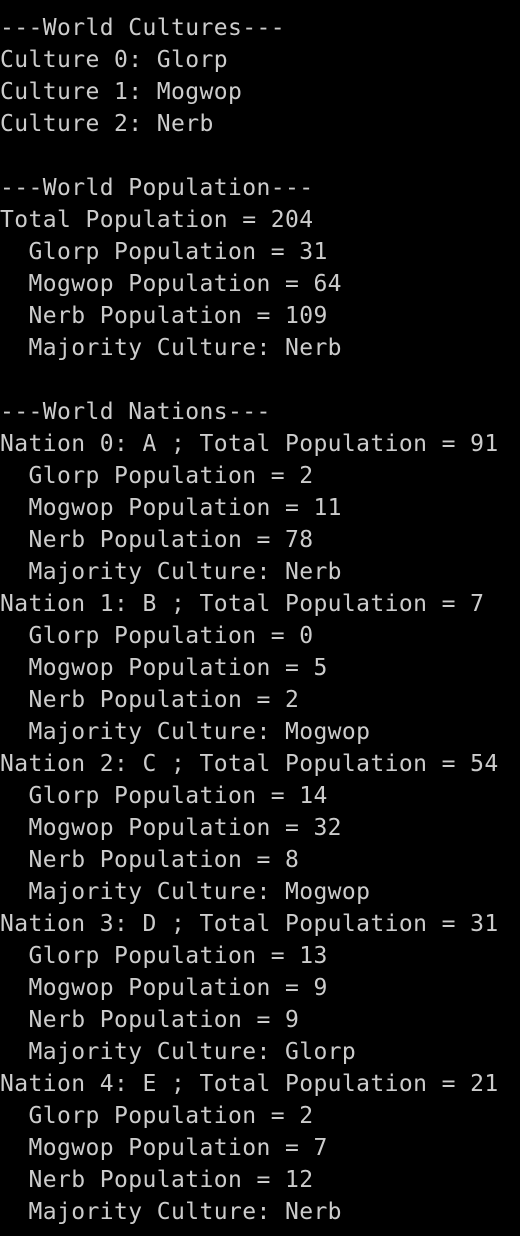  Describe the element at coordinates (164, 668) in the screenshot. I see `console-line: Mogwop Population = 5` at that location.